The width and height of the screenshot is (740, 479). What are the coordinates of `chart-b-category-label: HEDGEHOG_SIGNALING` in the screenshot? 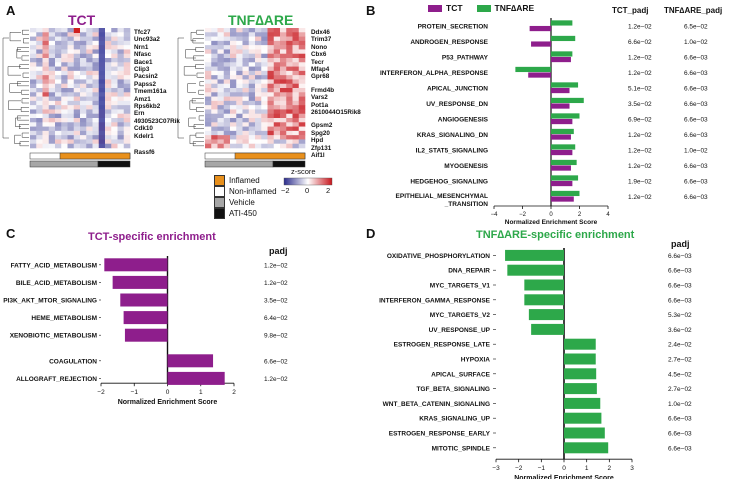 It's located at (449, 181).